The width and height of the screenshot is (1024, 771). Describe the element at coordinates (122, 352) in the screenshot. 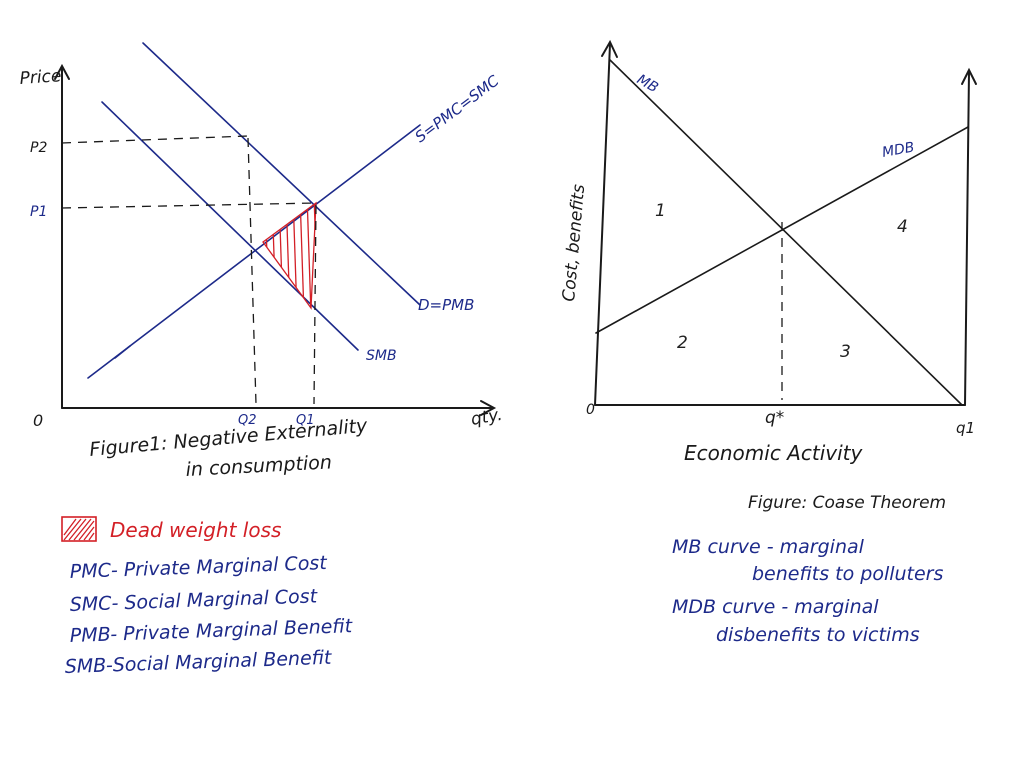

I see `supply-curve-tail` at that location.